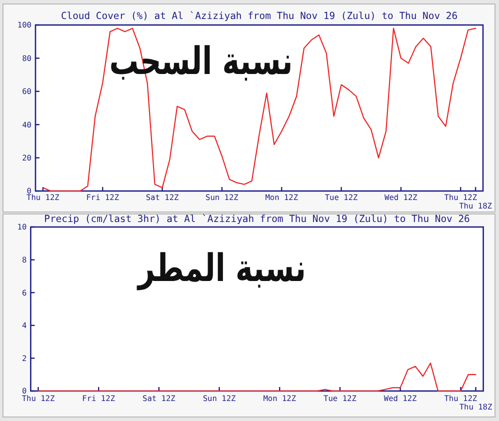  What do you see at coordinates (257, 219) in the screenshot?
I see `chart-title: Precip (cm/last 3hr) at Al `Aziziyah from Thu Nov 19 (Zulu) to Thu Nov 26` at bounding box center [257, 219].